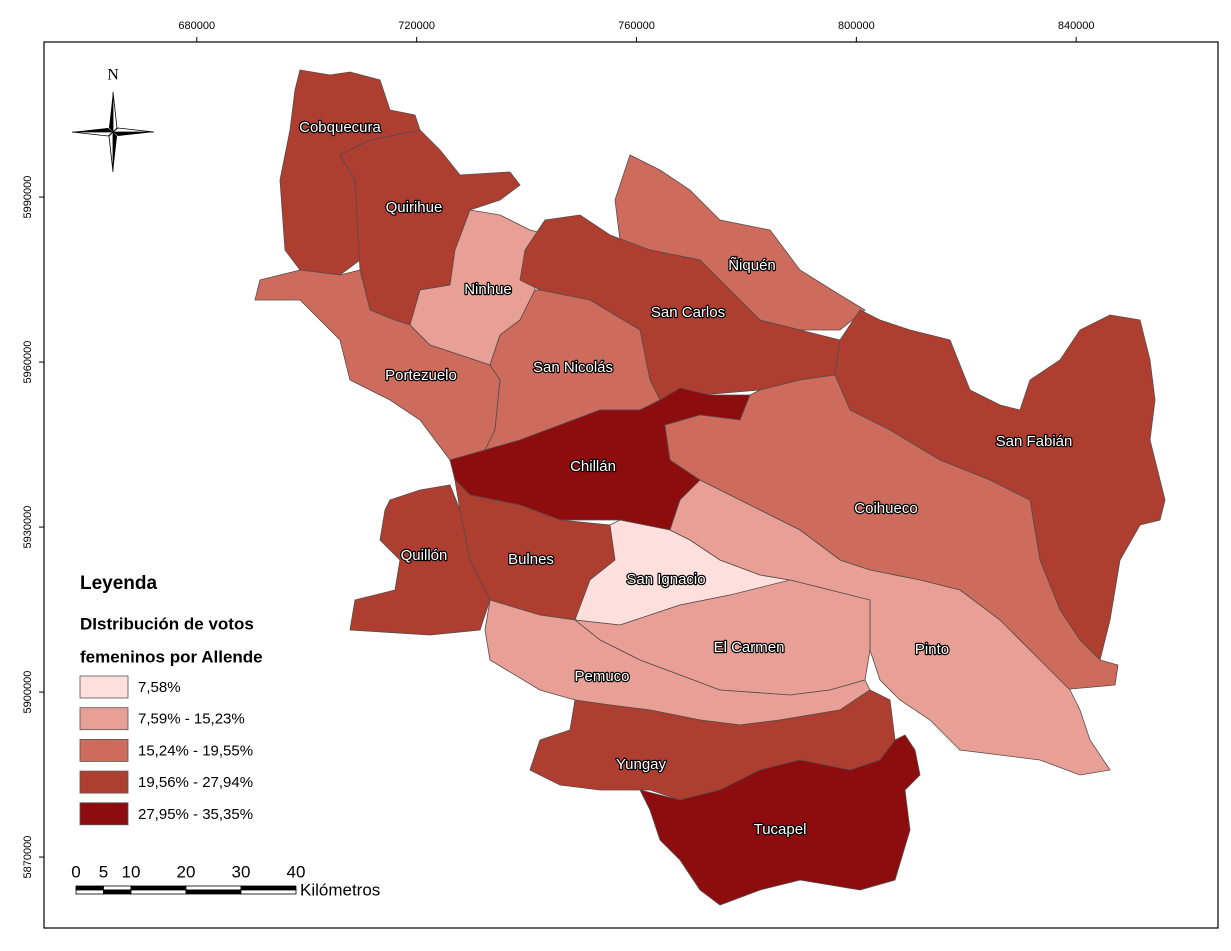 The height and width of the screenshot is (951, 1231). Describe the element at coordinates (75, 871) in the screenshot. I see `scale-label: 0` at that location.